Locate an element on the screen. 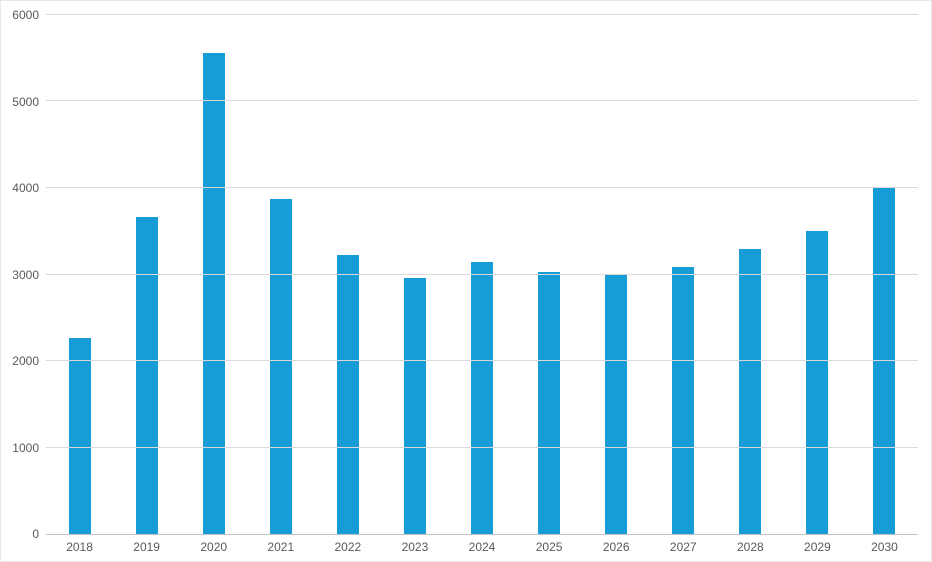 The image size is (932, 562). bar-2025 is located at coordinates (549, 402).